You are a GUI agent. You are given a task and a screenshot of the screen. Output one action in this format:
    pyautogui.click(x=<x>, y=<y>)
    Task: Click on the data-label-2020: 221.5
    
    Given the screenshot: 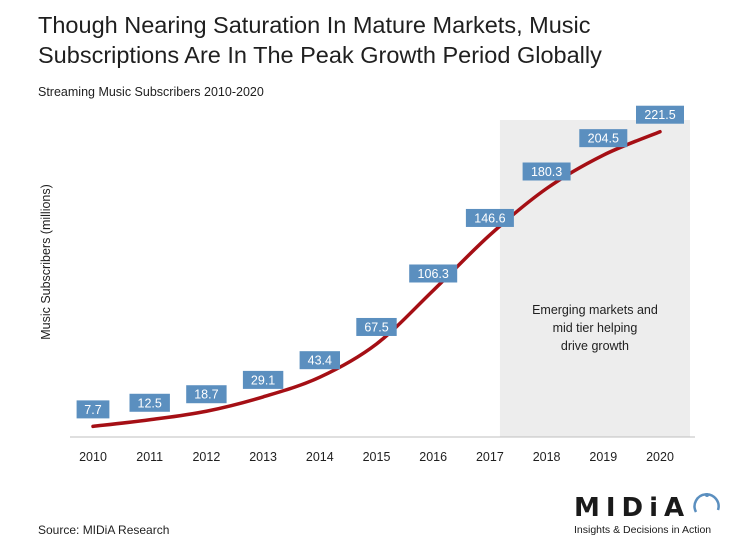 What is the action you would take?
    pyautogui.click(x=660, y=114)
    